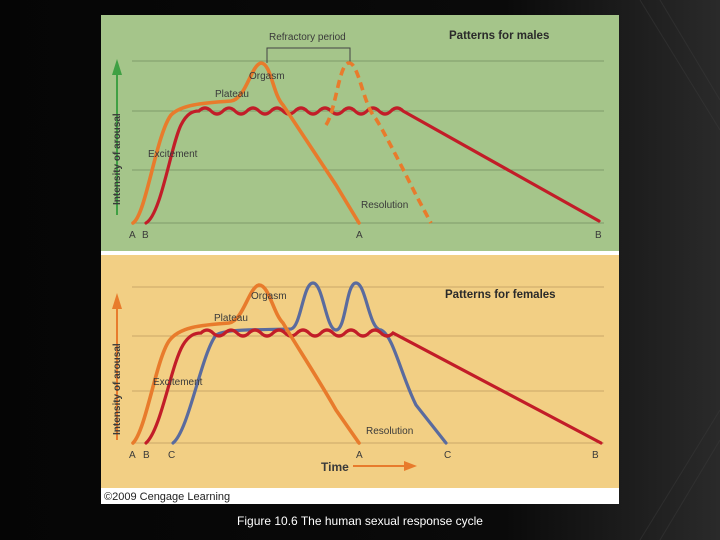 This screenshot has width=720, height=540. Describe the element at coordinates (167, 497) in the screenshot. I see `copyright-text: ©2009 Cengage Learning` at that location.